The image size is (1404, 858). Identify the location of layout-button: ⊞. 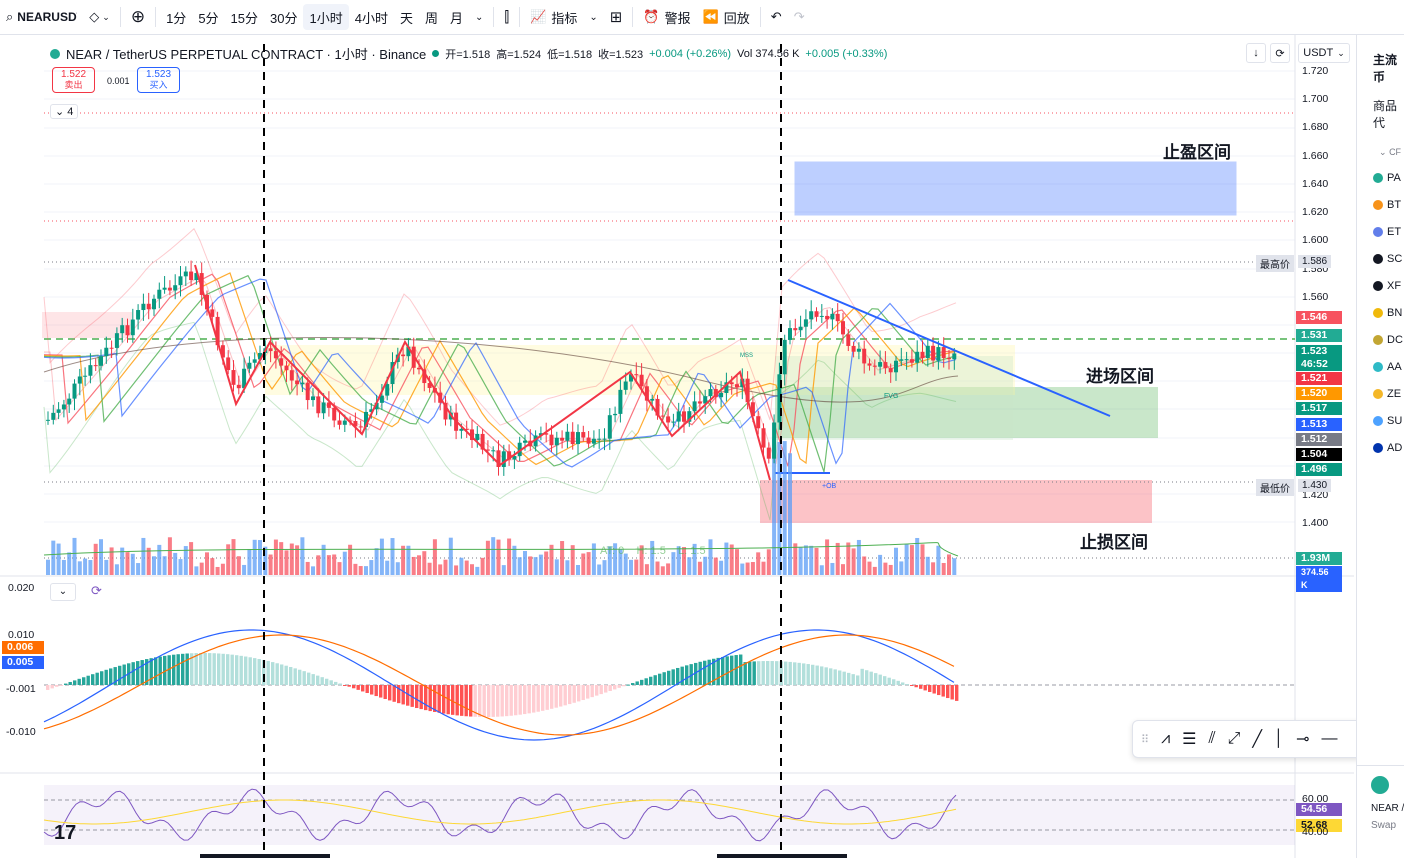
(616, 17).